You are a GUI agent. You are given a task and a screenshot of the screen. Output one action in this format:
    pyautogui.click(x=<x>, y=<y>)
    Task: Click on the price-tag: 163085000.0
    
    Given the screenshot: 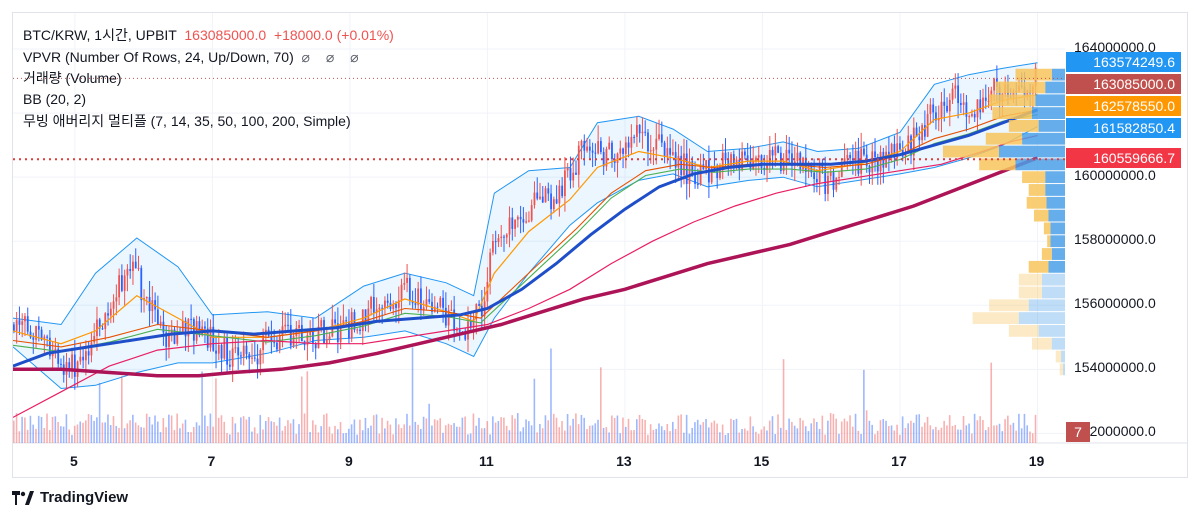 What is the action you would take?
    pyautogui.click(x=1123, y=83)
    